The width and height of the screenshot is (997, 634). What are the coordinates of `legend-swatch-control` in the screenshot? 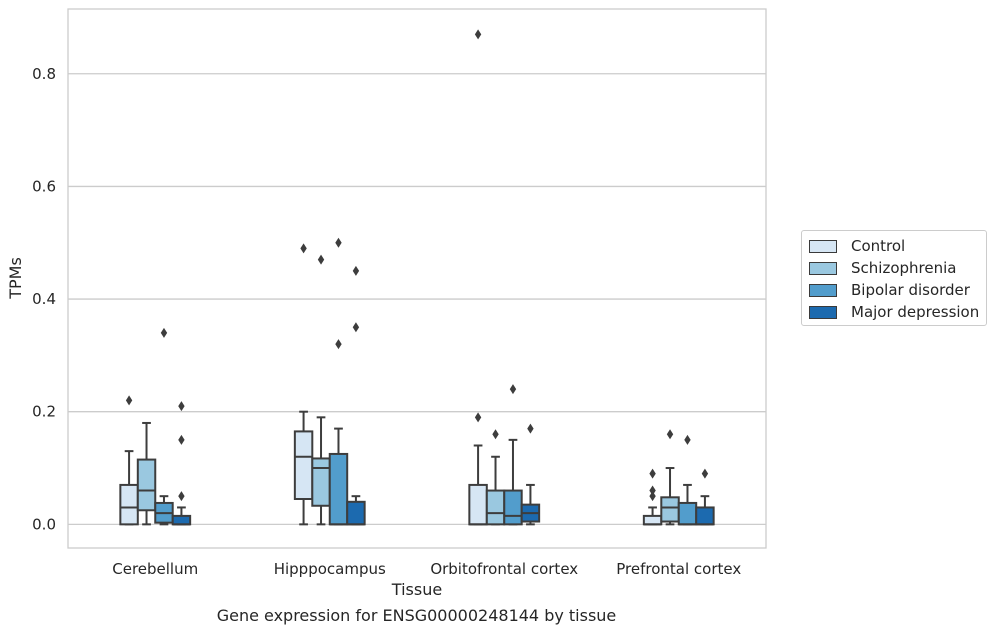 It's located at (823, 246).